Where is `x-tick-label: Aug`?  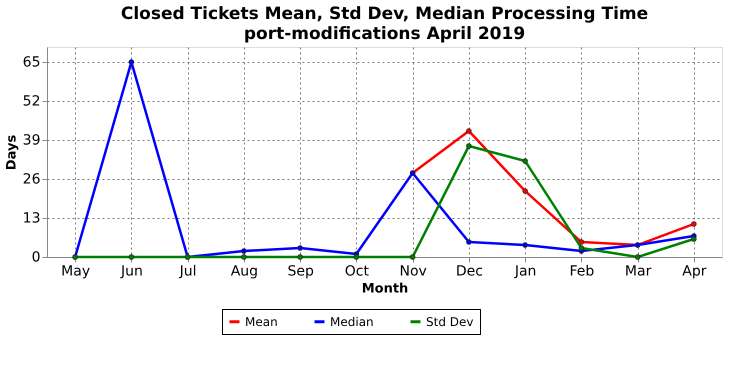
x-tick-label: Aug is located at coordinates (244, 272).